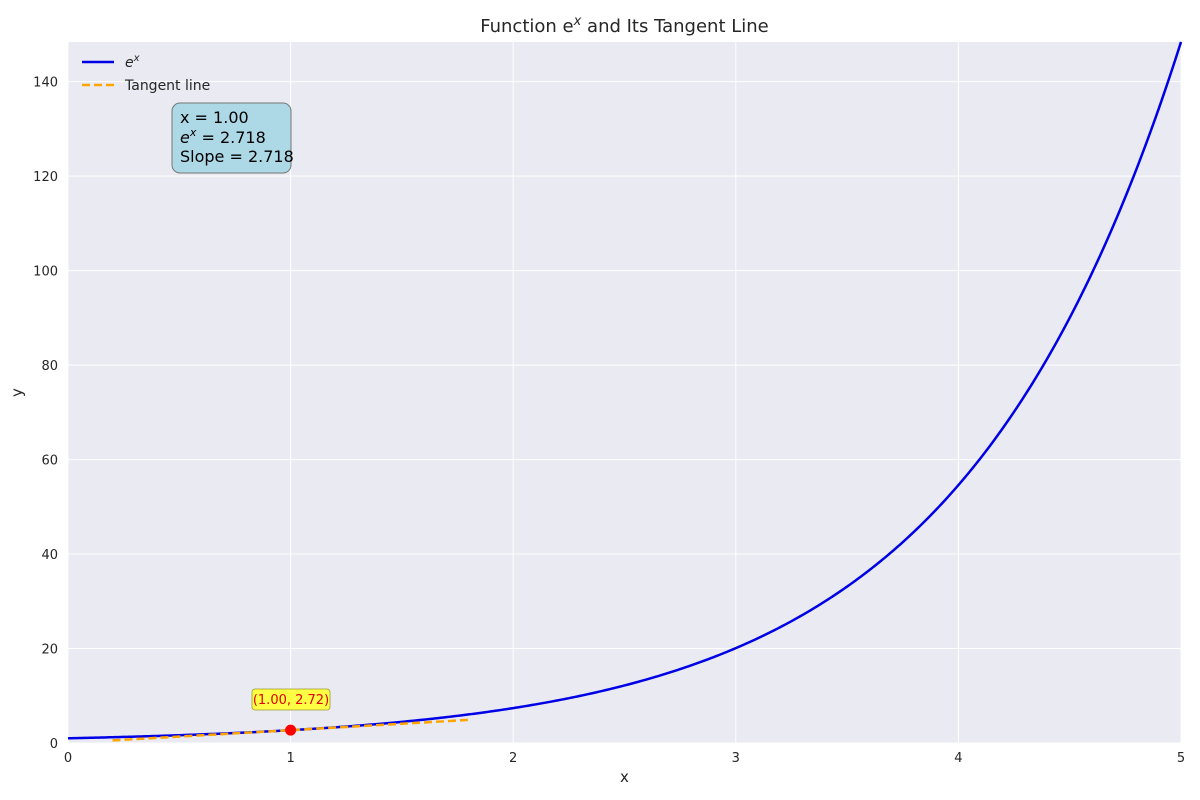  What do you see at coordinates (214, 117) in the screenshot?
I see `info-x-value: x = 1.00` at bounding box center [214, 117].